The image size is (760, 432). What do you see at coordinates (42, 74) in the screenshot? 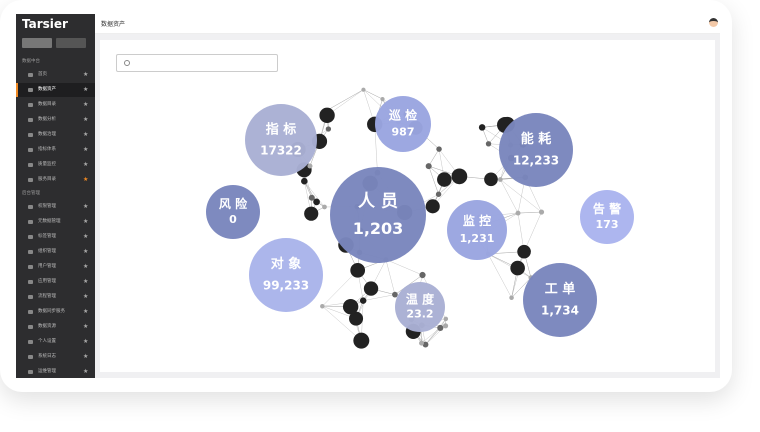
I see `menu-label: 首页` at bounding box center [42, 74].